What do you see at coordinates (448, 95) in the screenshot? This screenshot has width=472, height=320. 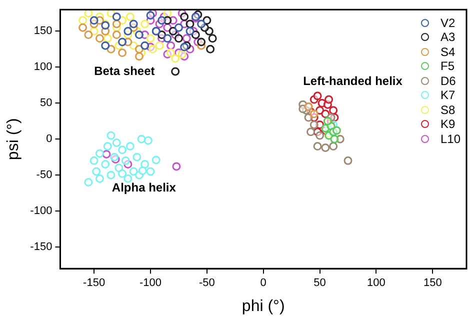 I see `legend-label: K7` at bounding box center [448, 95].